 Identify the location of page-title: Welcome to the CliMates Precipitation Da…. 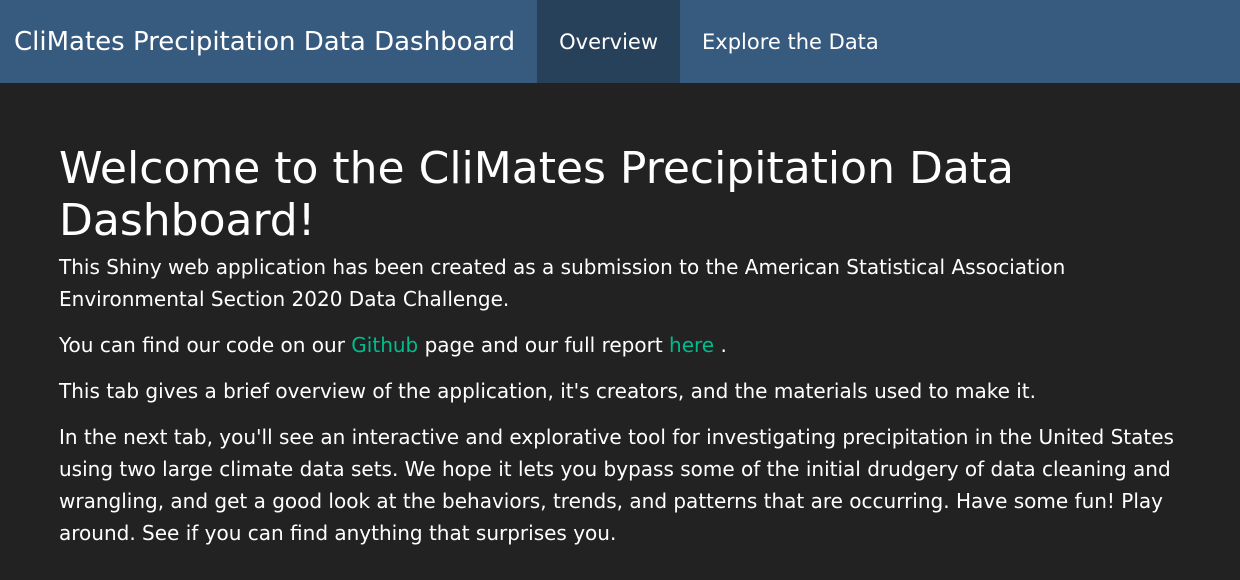
(537, 194).